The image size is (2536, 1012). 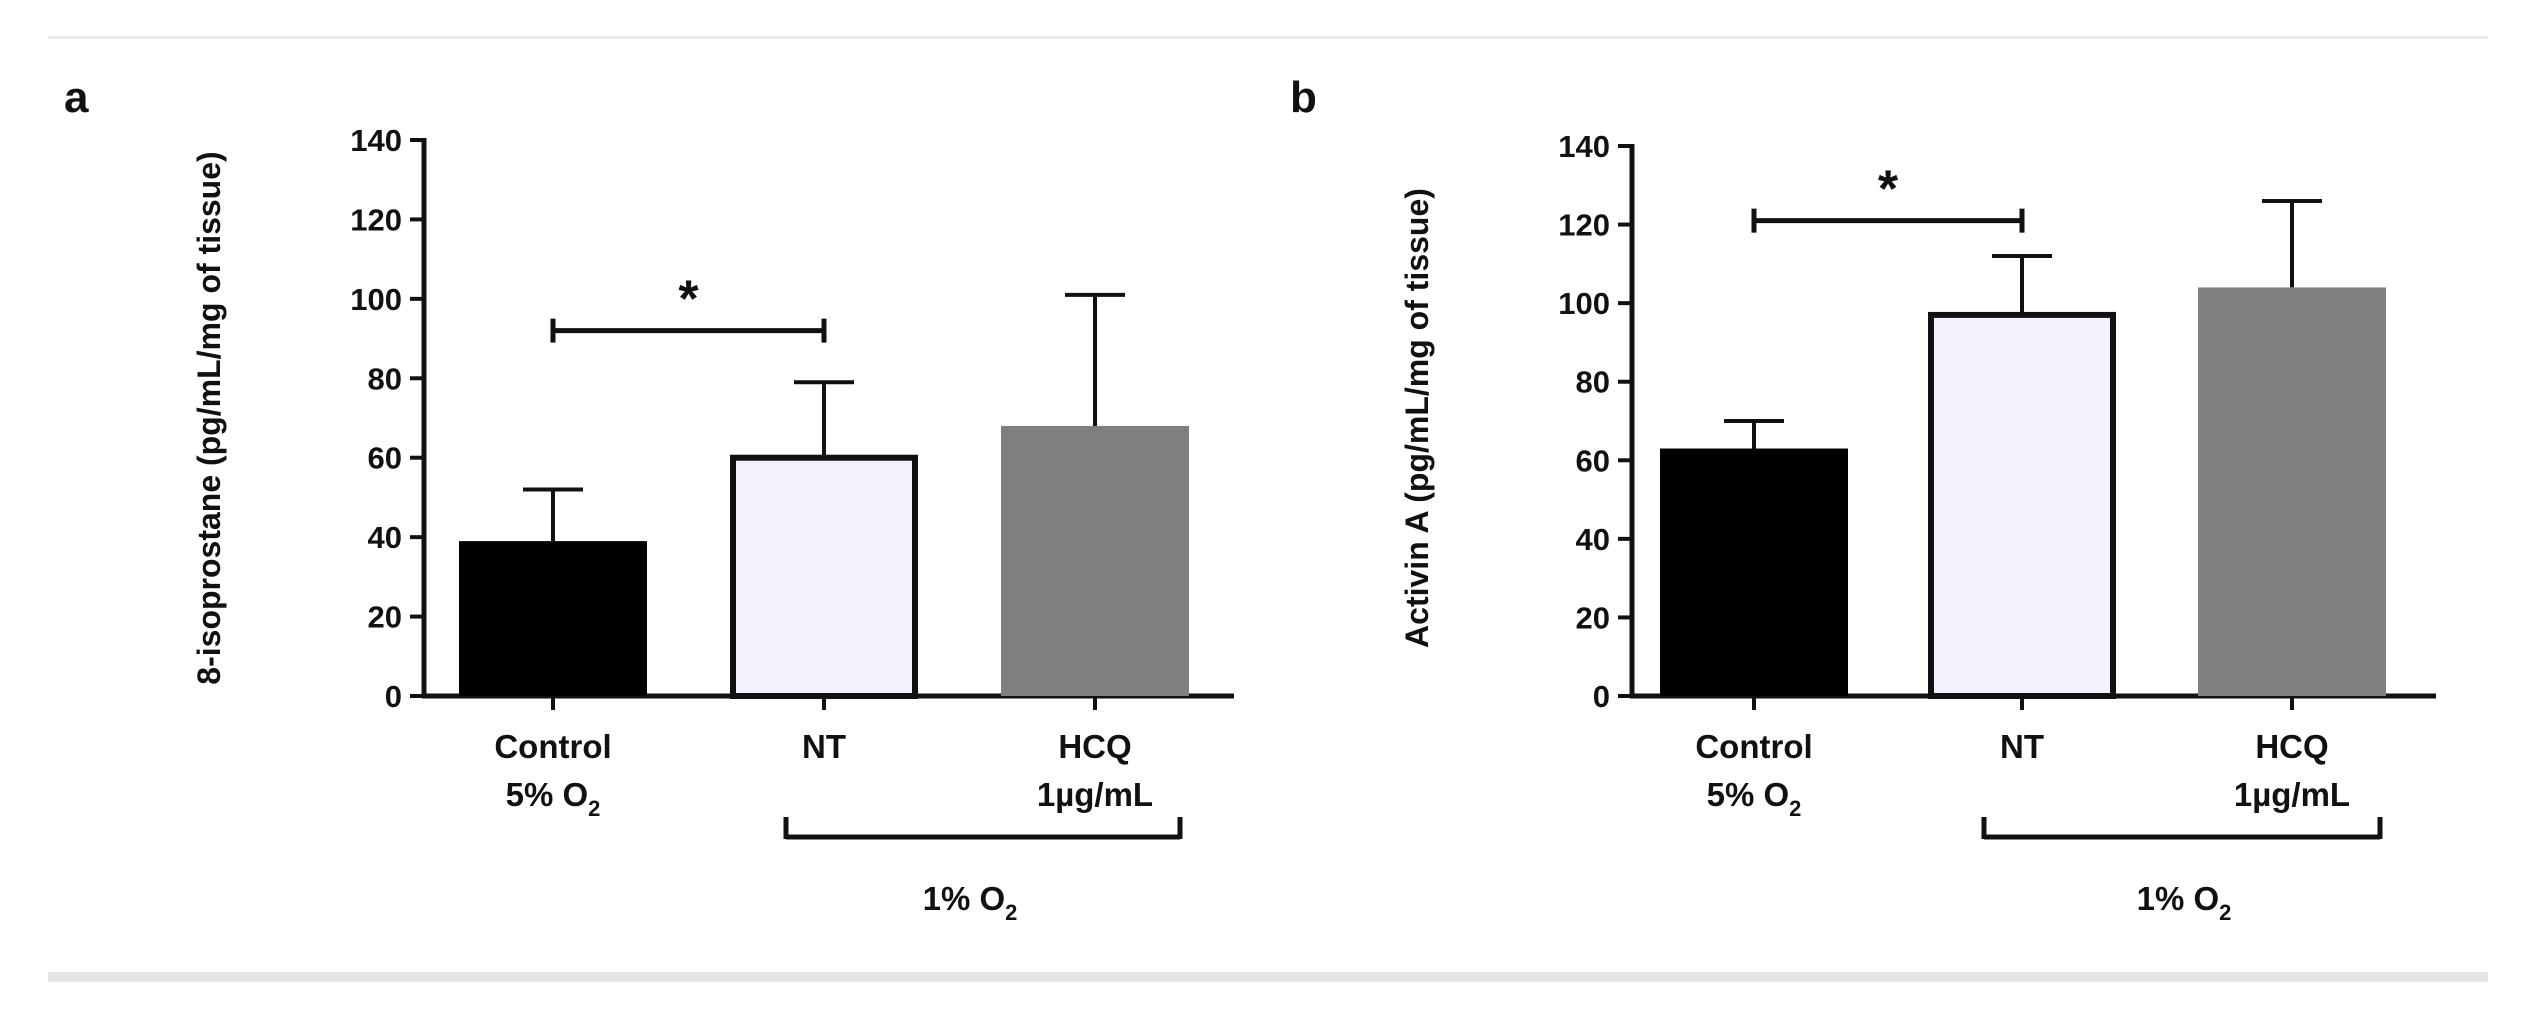 What do you see at coordinates (1268, 37) in the screenshot?
I see `top-divider` at bounding box center [1268, 37].